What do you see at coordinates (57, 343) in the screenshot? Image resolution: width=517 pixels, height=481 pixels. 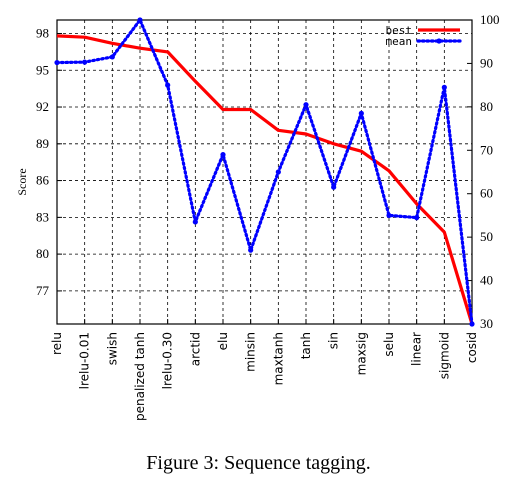 I see `category-label: relu` at bounding box center [57, 343].